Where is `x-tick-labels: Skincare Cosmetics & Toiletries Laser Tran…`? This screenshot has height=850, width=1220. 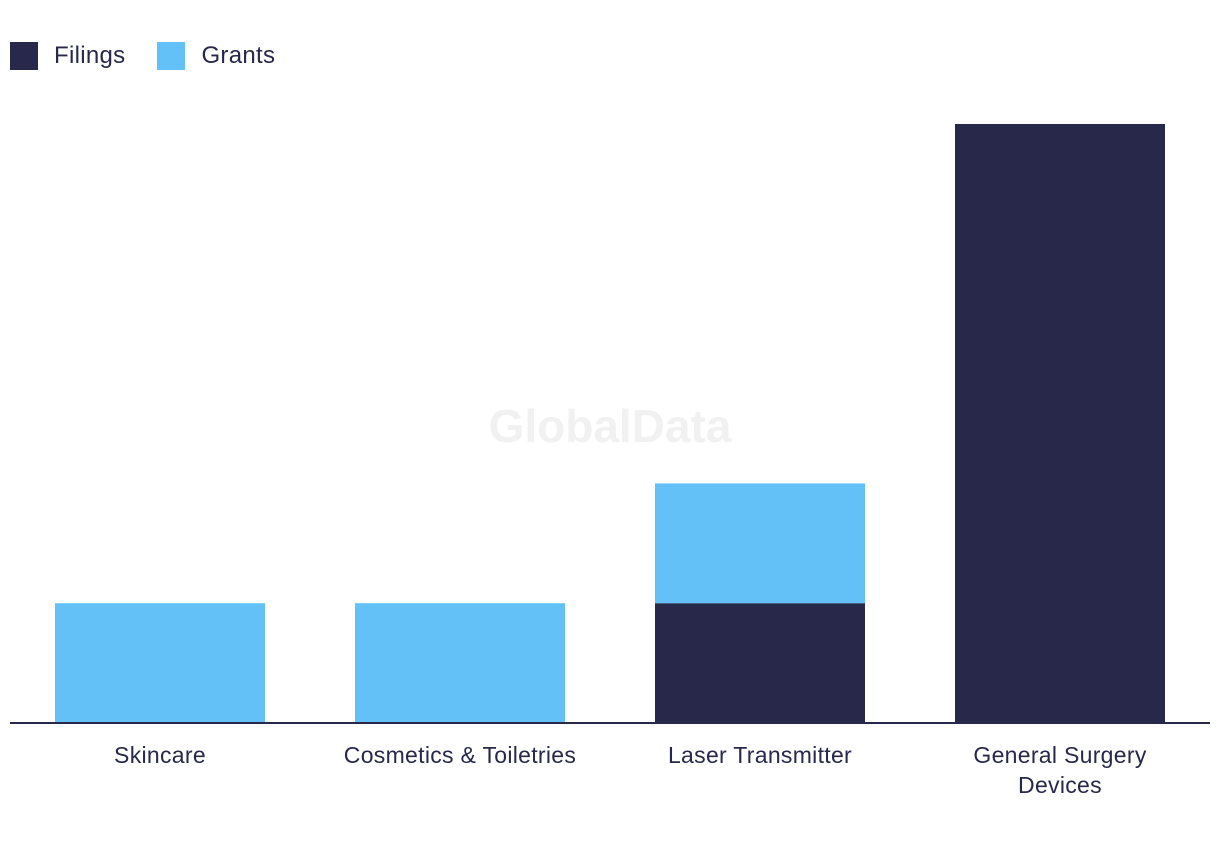 x-tick-labels: Skincare Cosmetics & Toiletries Laser Tran… is located at coordinates (630, 770).